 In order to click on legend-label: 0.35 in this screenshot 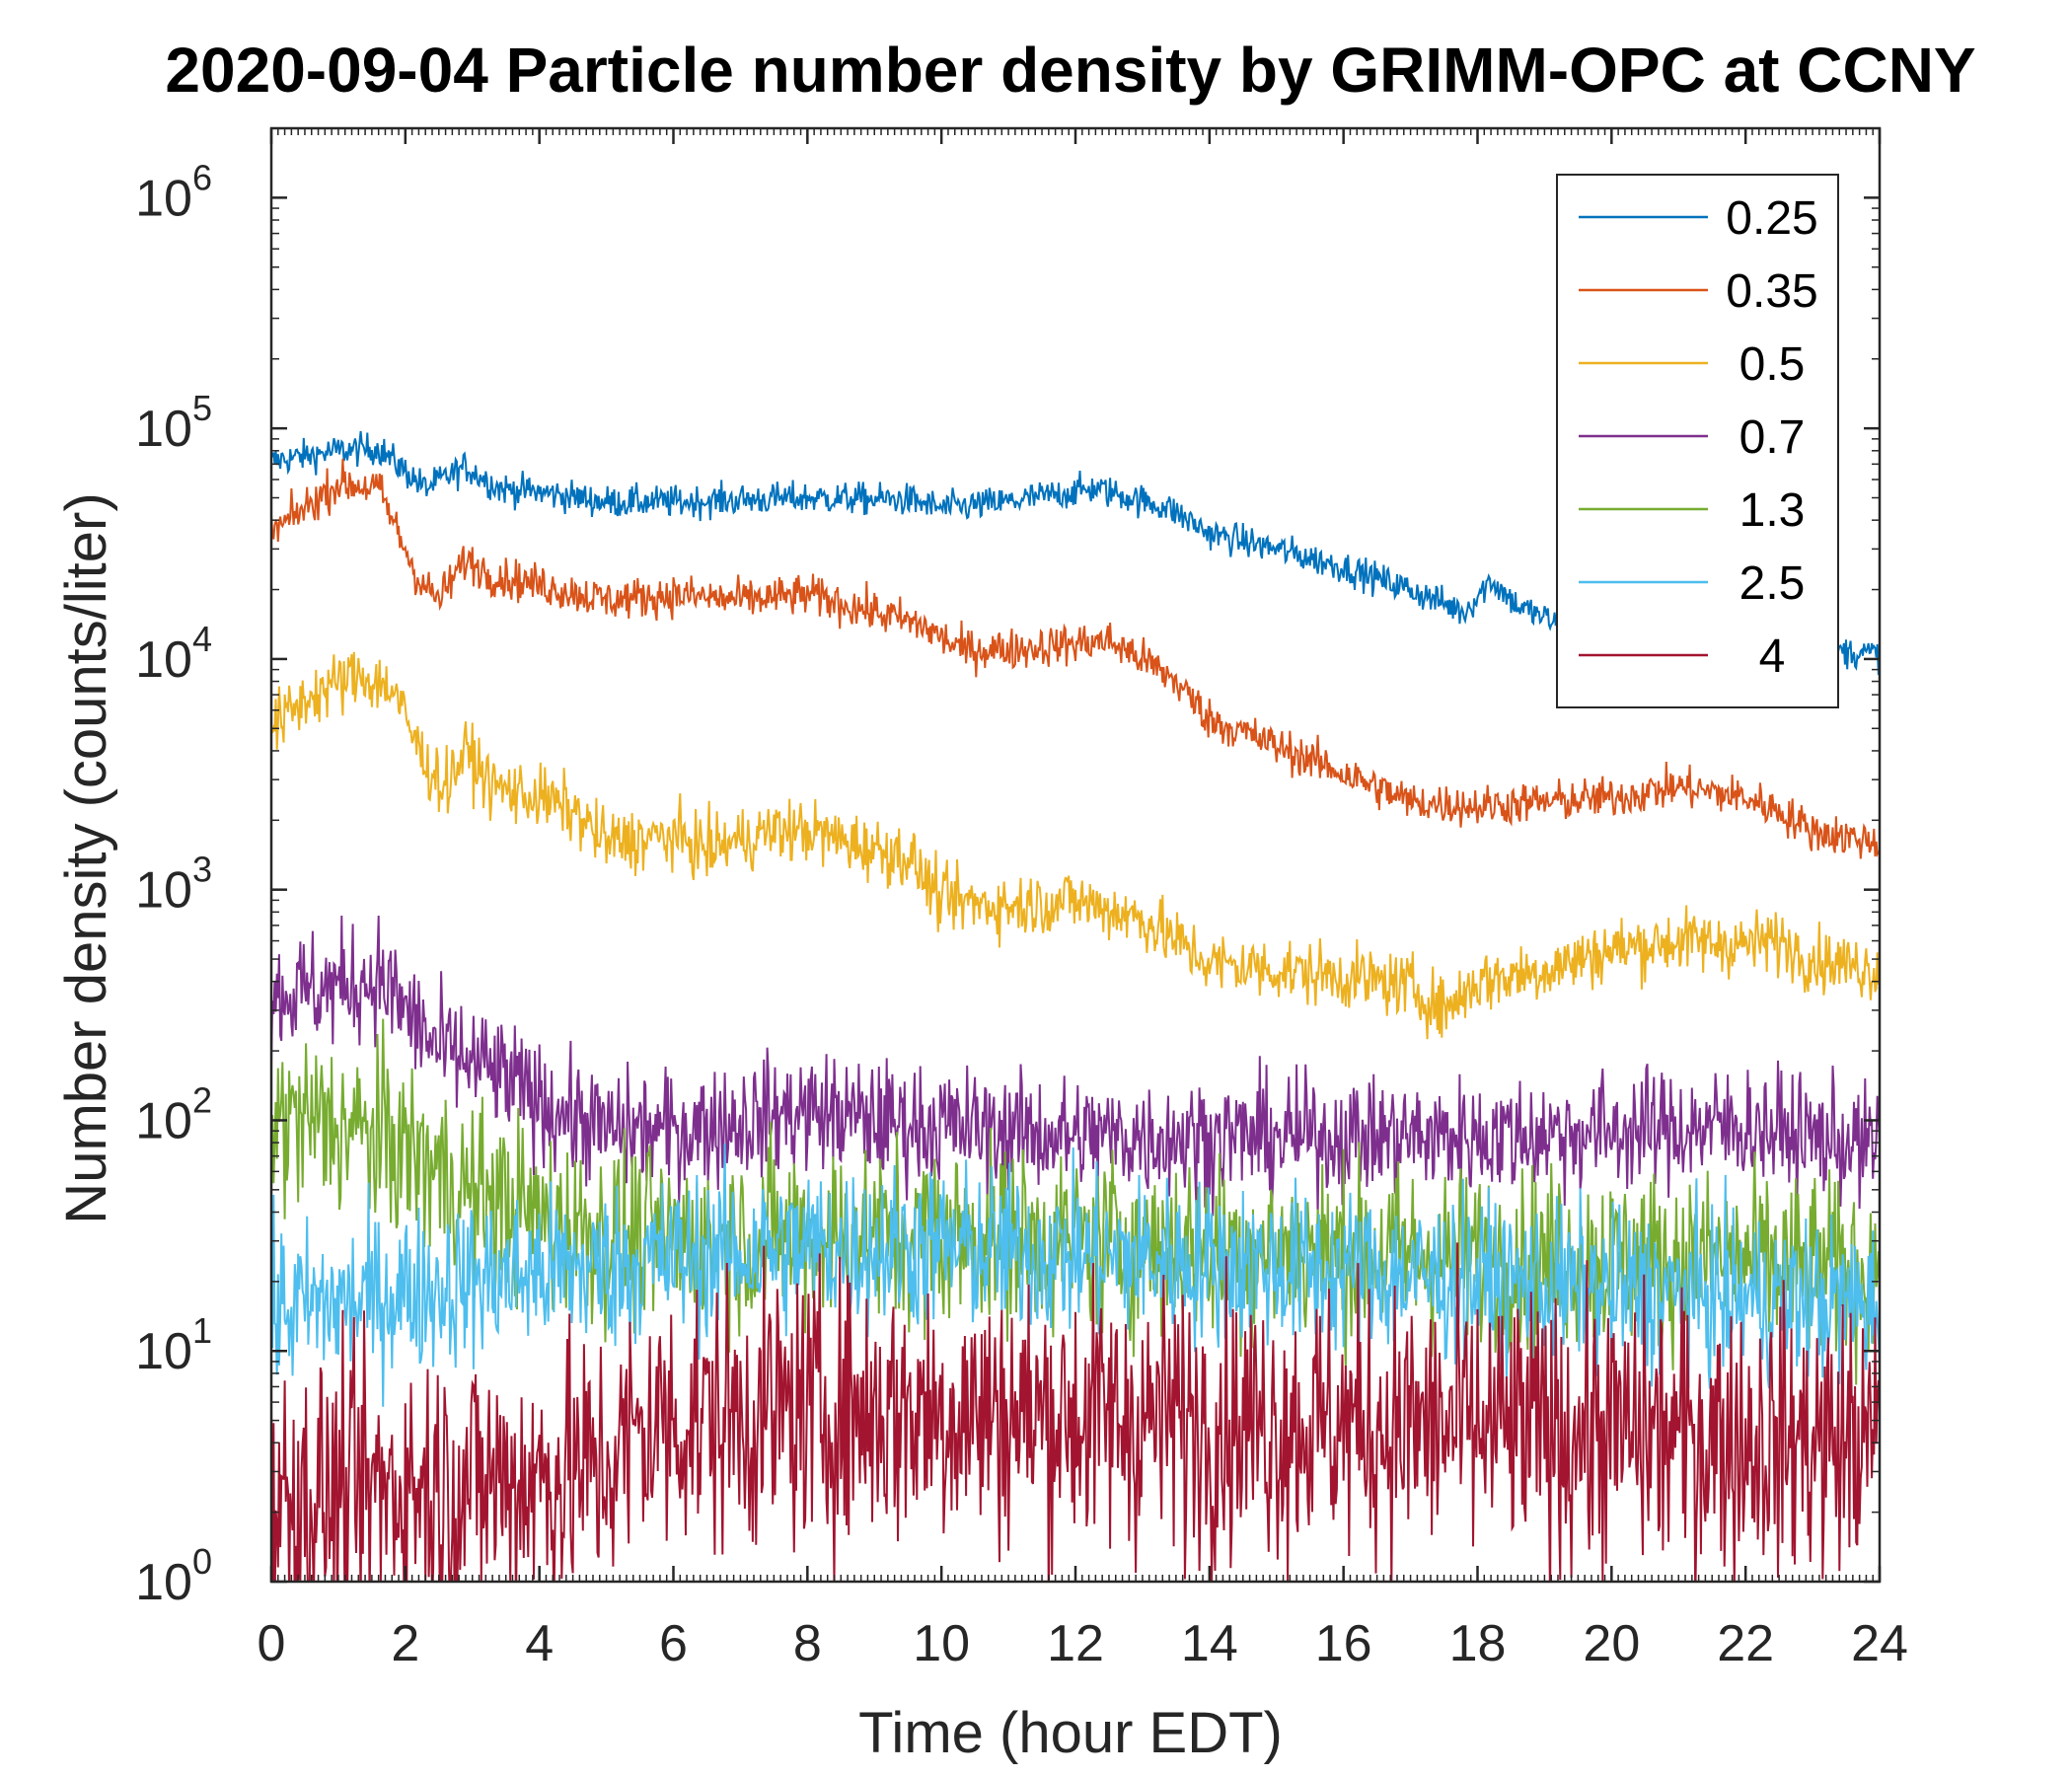, I will do `click(1772, 292)`.